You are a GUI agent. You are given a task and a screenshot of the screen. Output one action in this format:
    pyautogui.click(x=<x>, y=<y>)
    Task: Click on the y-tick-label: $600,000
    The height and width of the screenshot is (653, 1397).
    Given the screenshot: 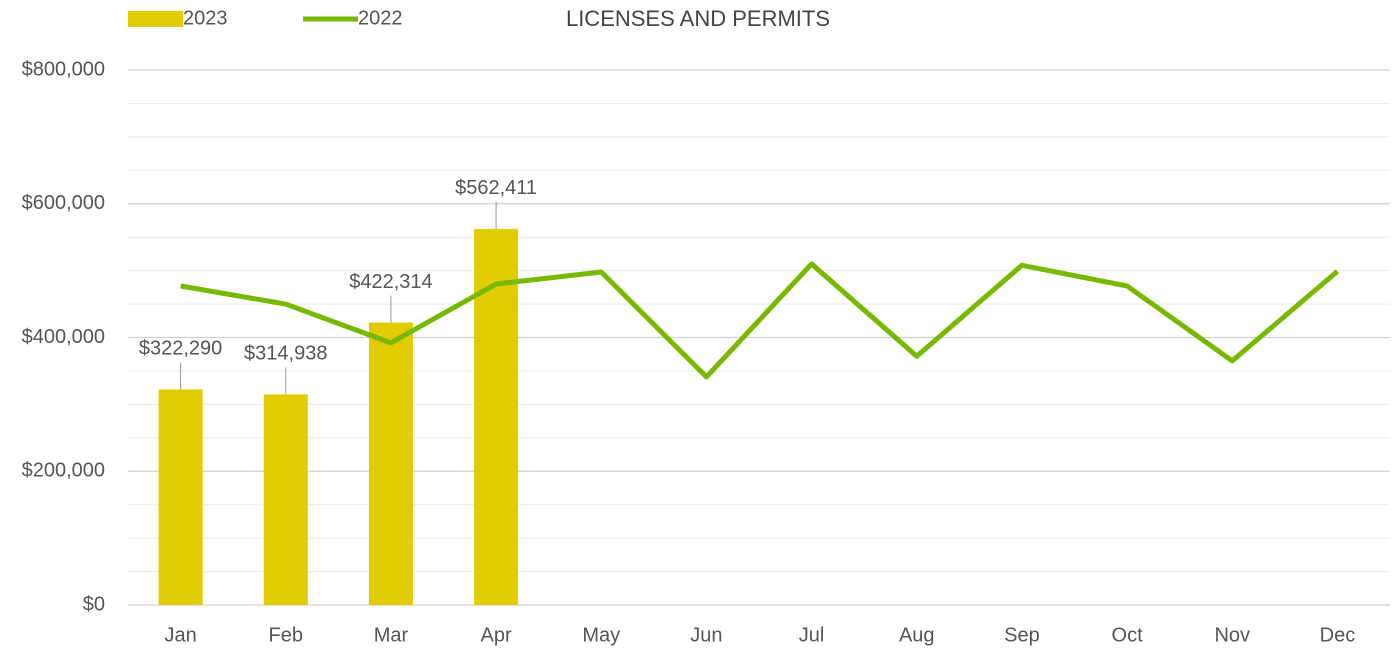 What is the action you would take?
    pyautogui.click(x=63, y=203)
    